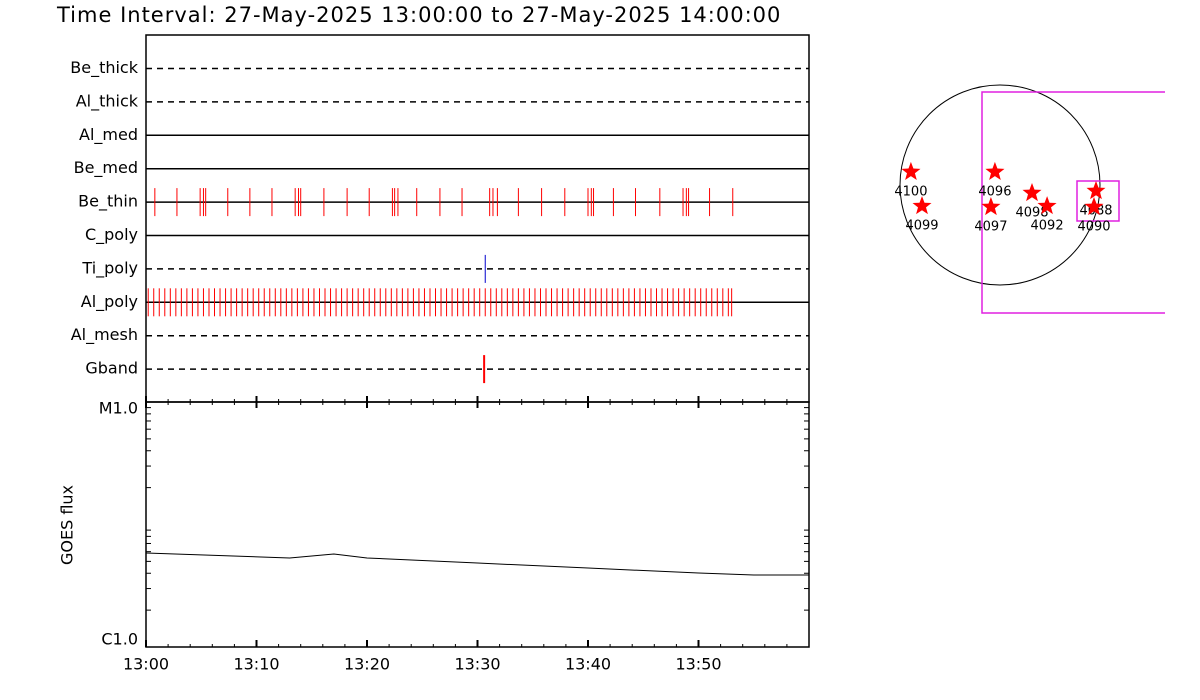 The height and width of the screenshot is (700, 1200). What do you see at coordinates (108, 135) in the screenshot?
I see `row-label: Al_med` at bounding box center [108, 135].